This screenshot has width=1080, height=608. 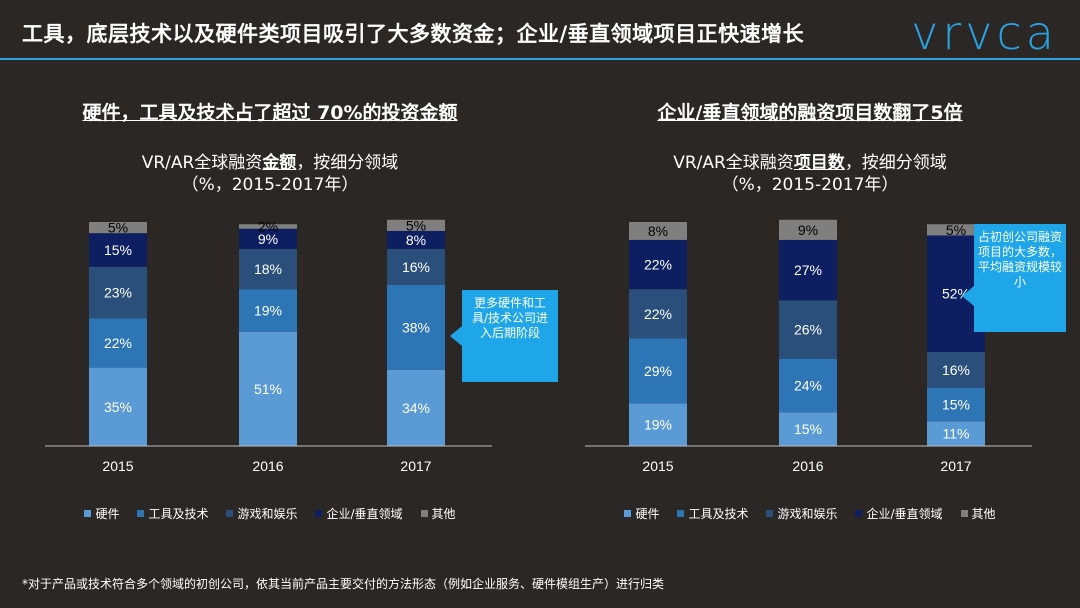 I want to click on data-label-企业-垂直领域-2016: 27%, so click(x=808, y=270).